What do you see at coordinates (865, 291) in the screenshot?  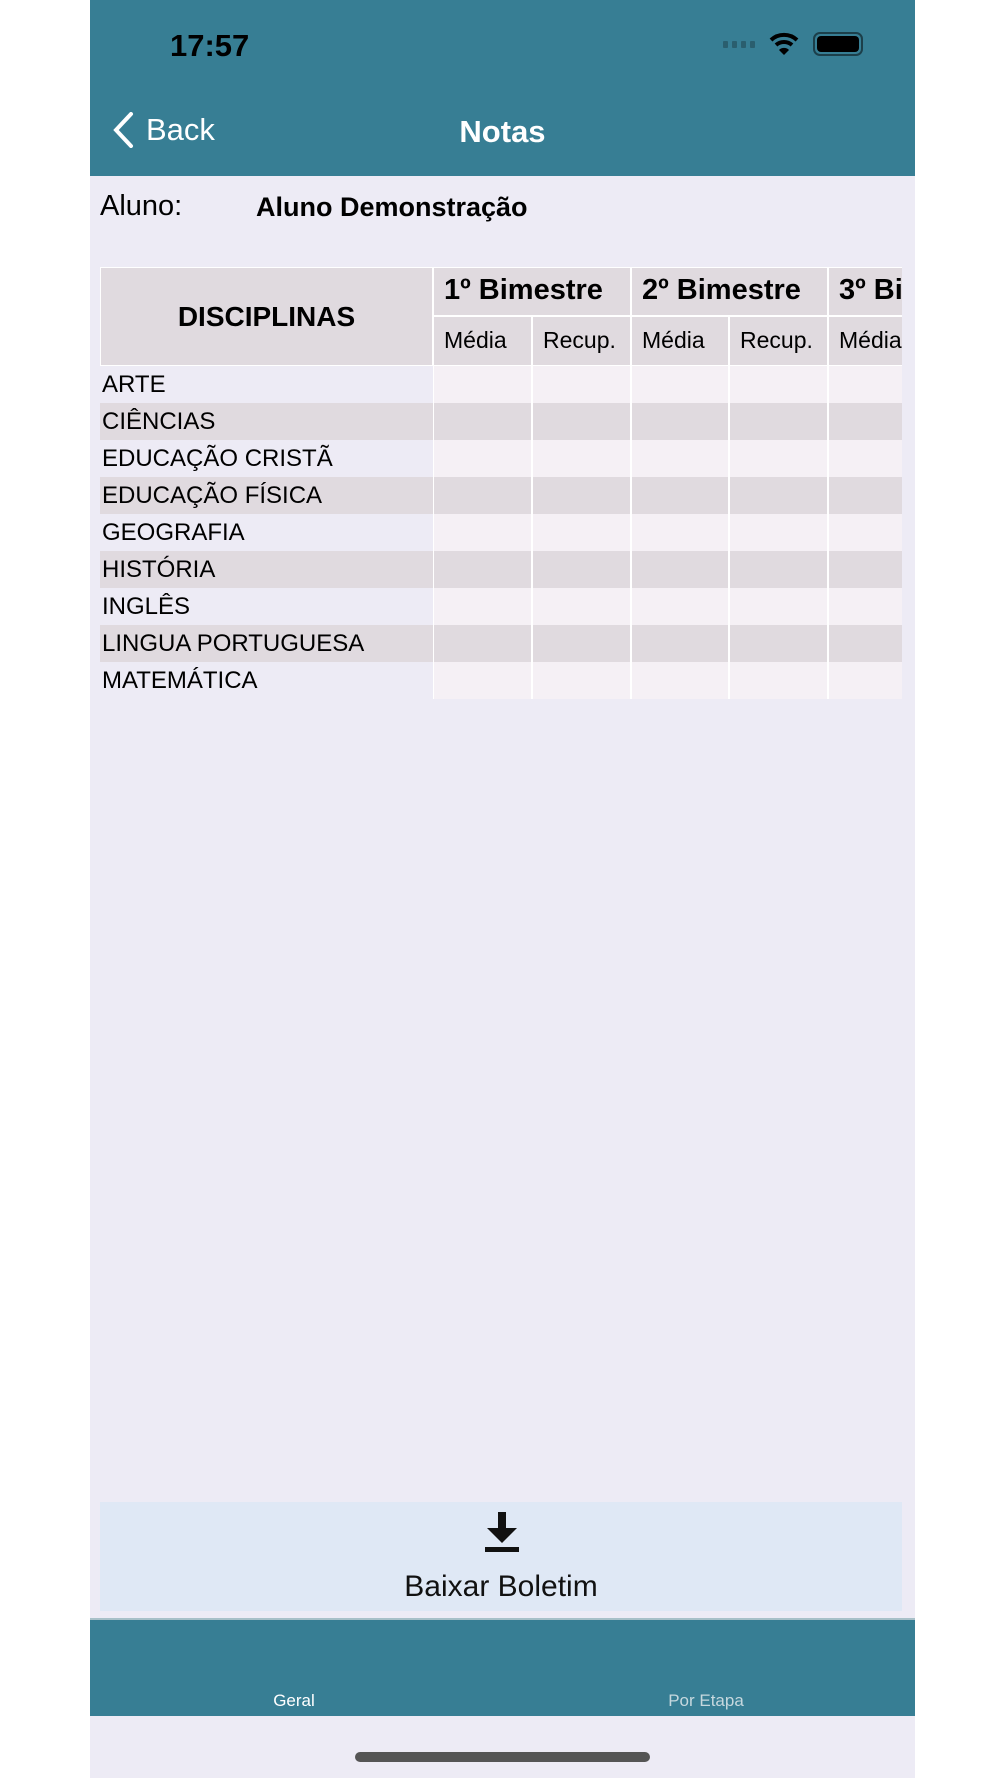 I see `period-header: 3º Bimestre` at bounding box center [865, 291].